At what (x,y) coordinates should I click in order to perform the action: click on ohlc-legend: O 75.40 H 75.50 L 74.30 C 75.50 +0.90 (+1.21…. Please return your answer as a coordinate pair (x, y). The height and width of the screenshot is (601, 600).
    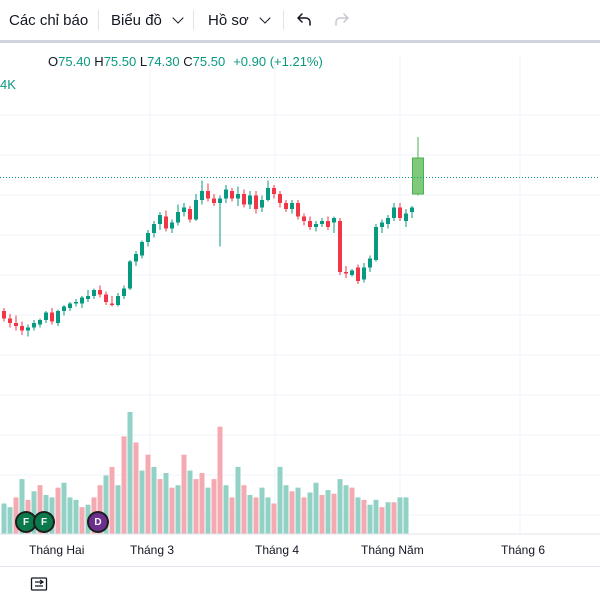
    Looking at the image, I should click on (185, 61).